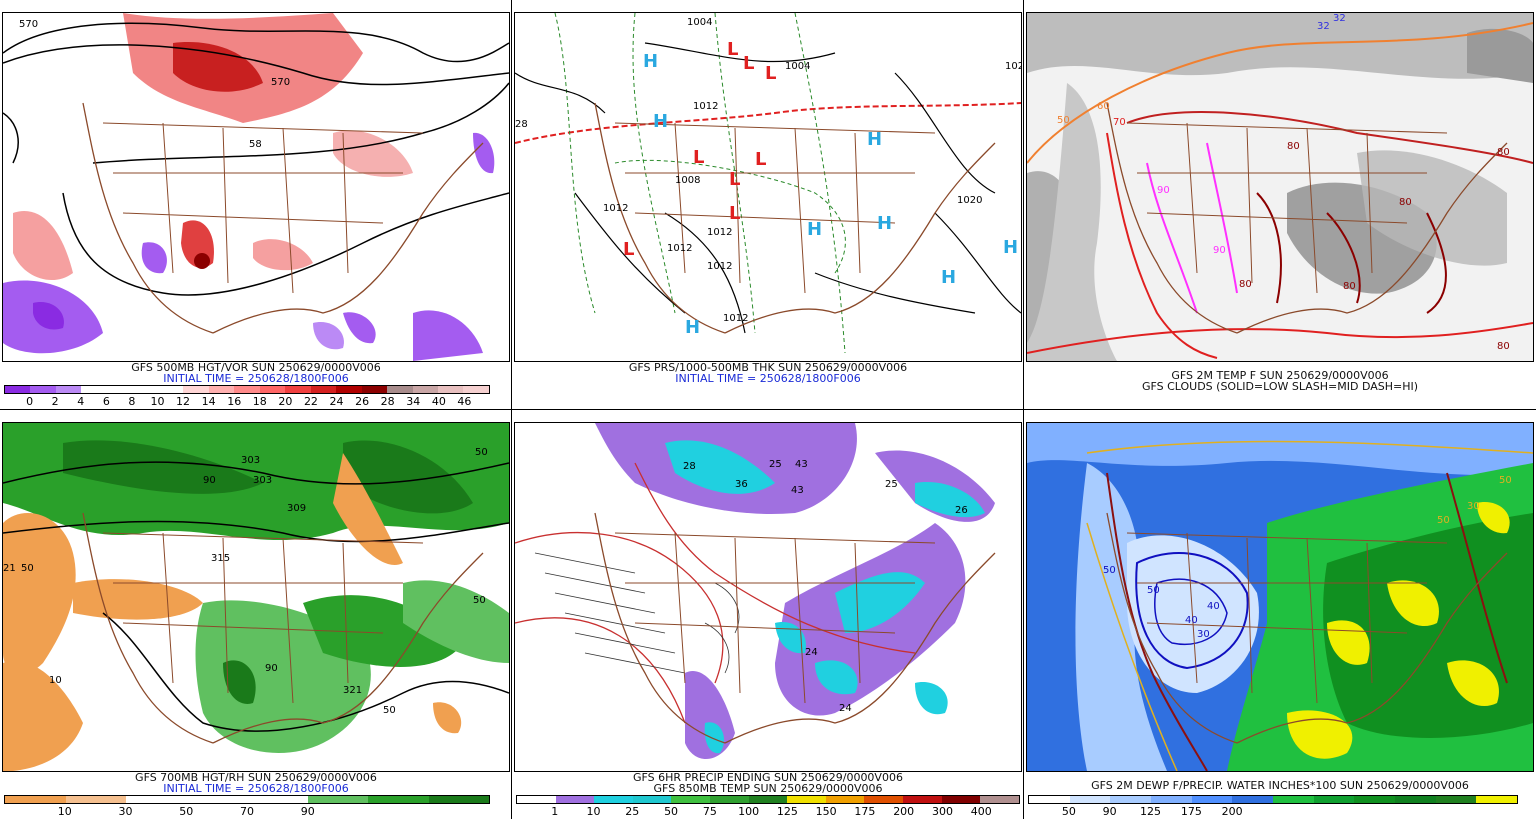  Describe the element at coordinates (55, 680) in the screenshot. I see `contour-label: 10` at that location.